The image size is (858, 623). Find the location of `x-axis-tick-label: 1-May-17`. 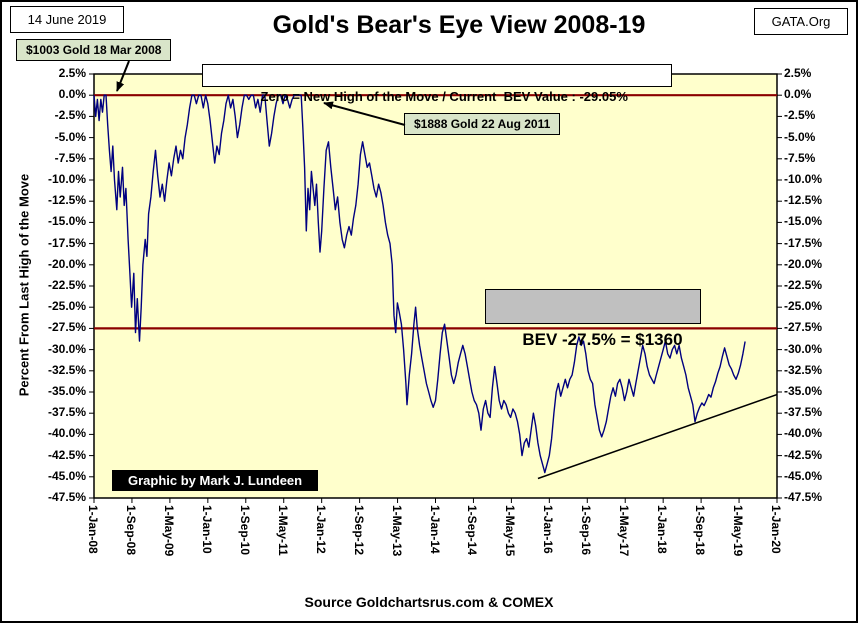

x-axis-tick-label: 1-May-17 is located at coordinates (624, 531).